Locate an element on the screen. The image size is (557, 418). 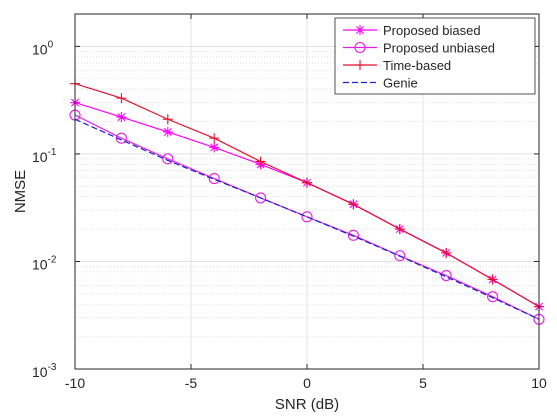
y-tick-label: 10⁻³ is located at coordinates (44, 371).